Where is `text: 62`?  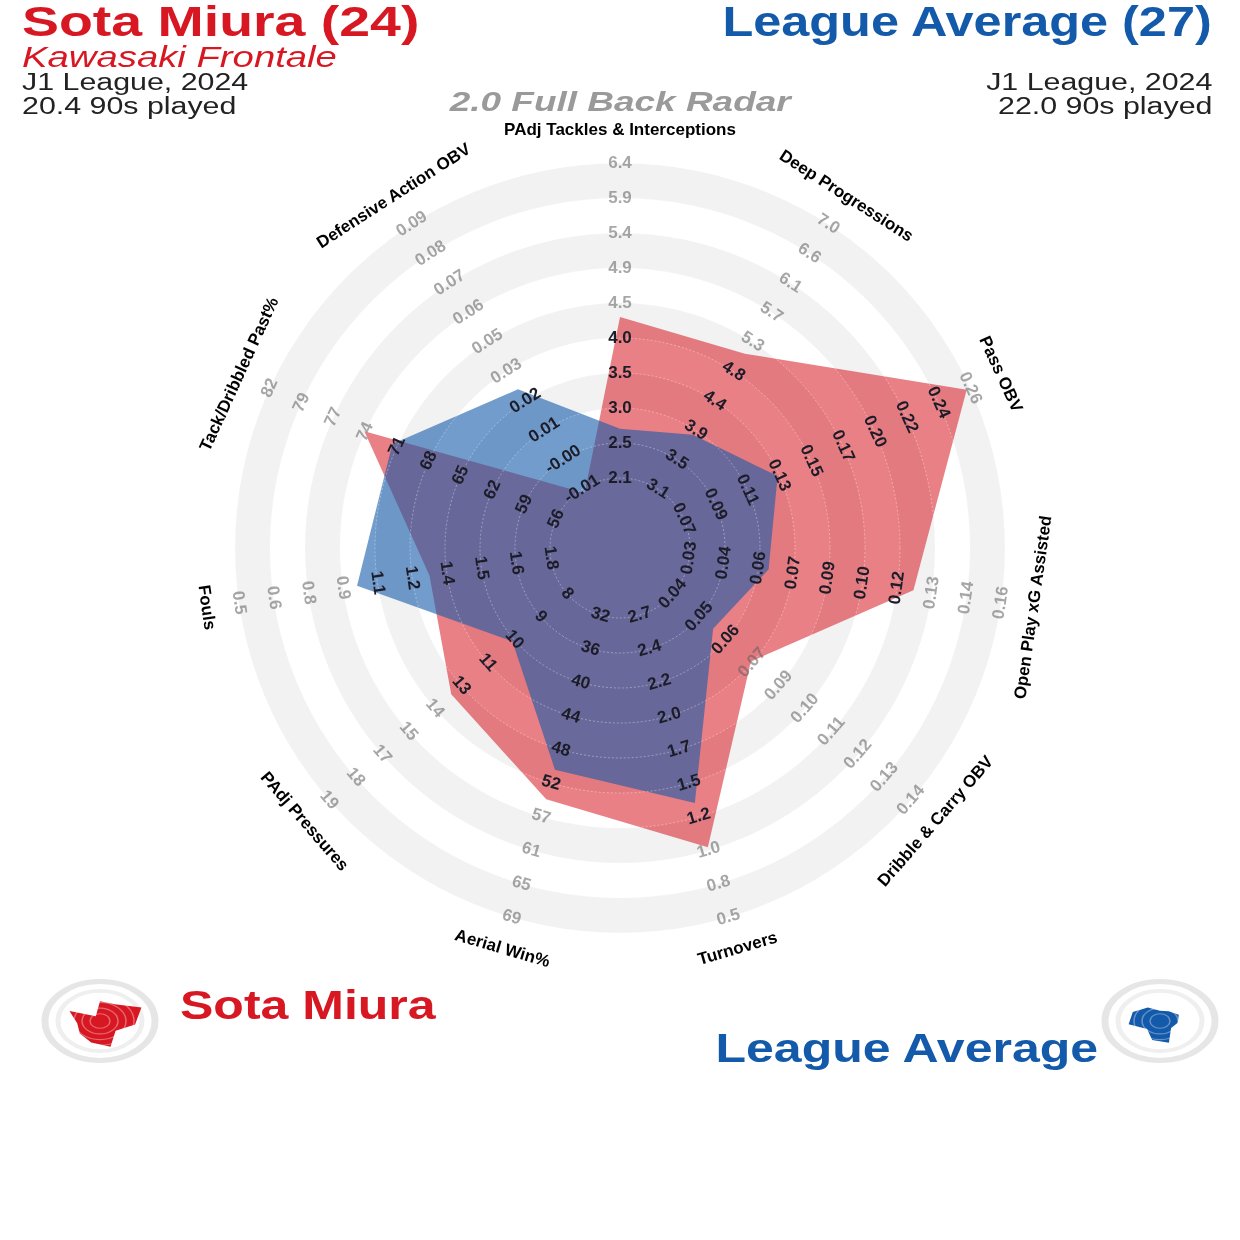
text: 62 is located at coordinates (492, 489).